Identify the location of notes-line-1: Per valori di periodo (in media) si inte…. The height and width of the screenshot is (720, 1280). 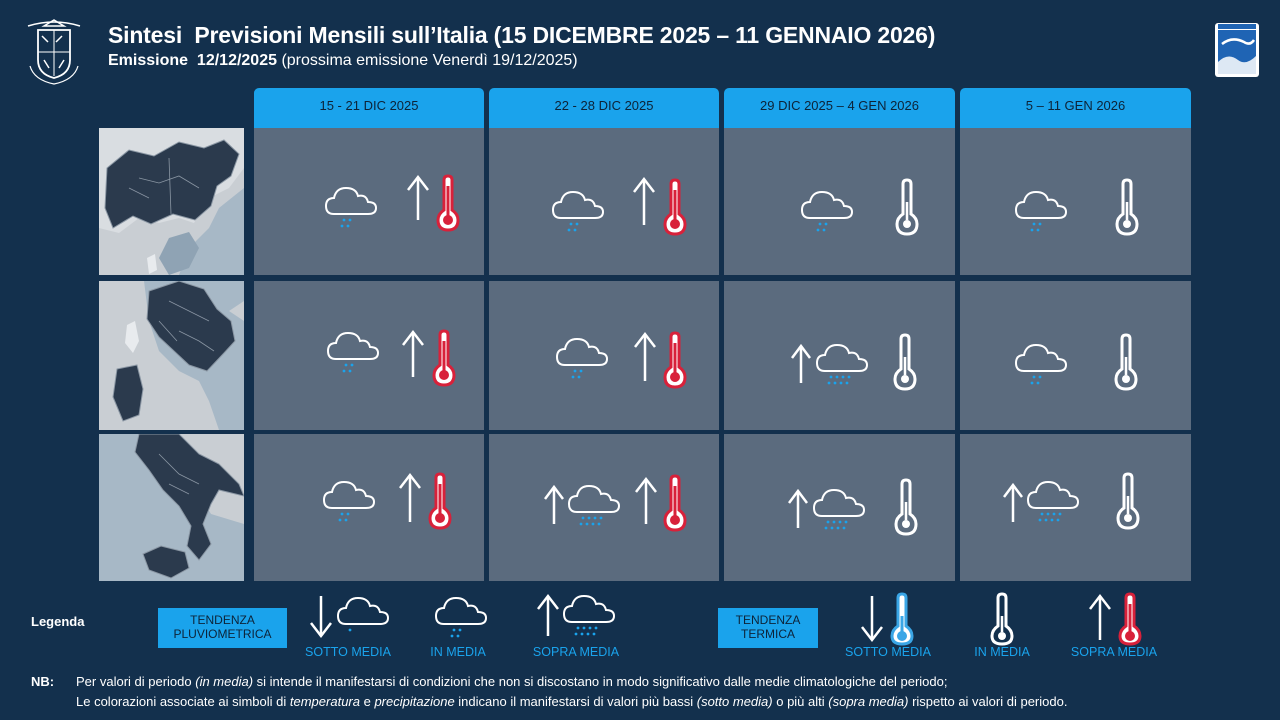
(511, 681).